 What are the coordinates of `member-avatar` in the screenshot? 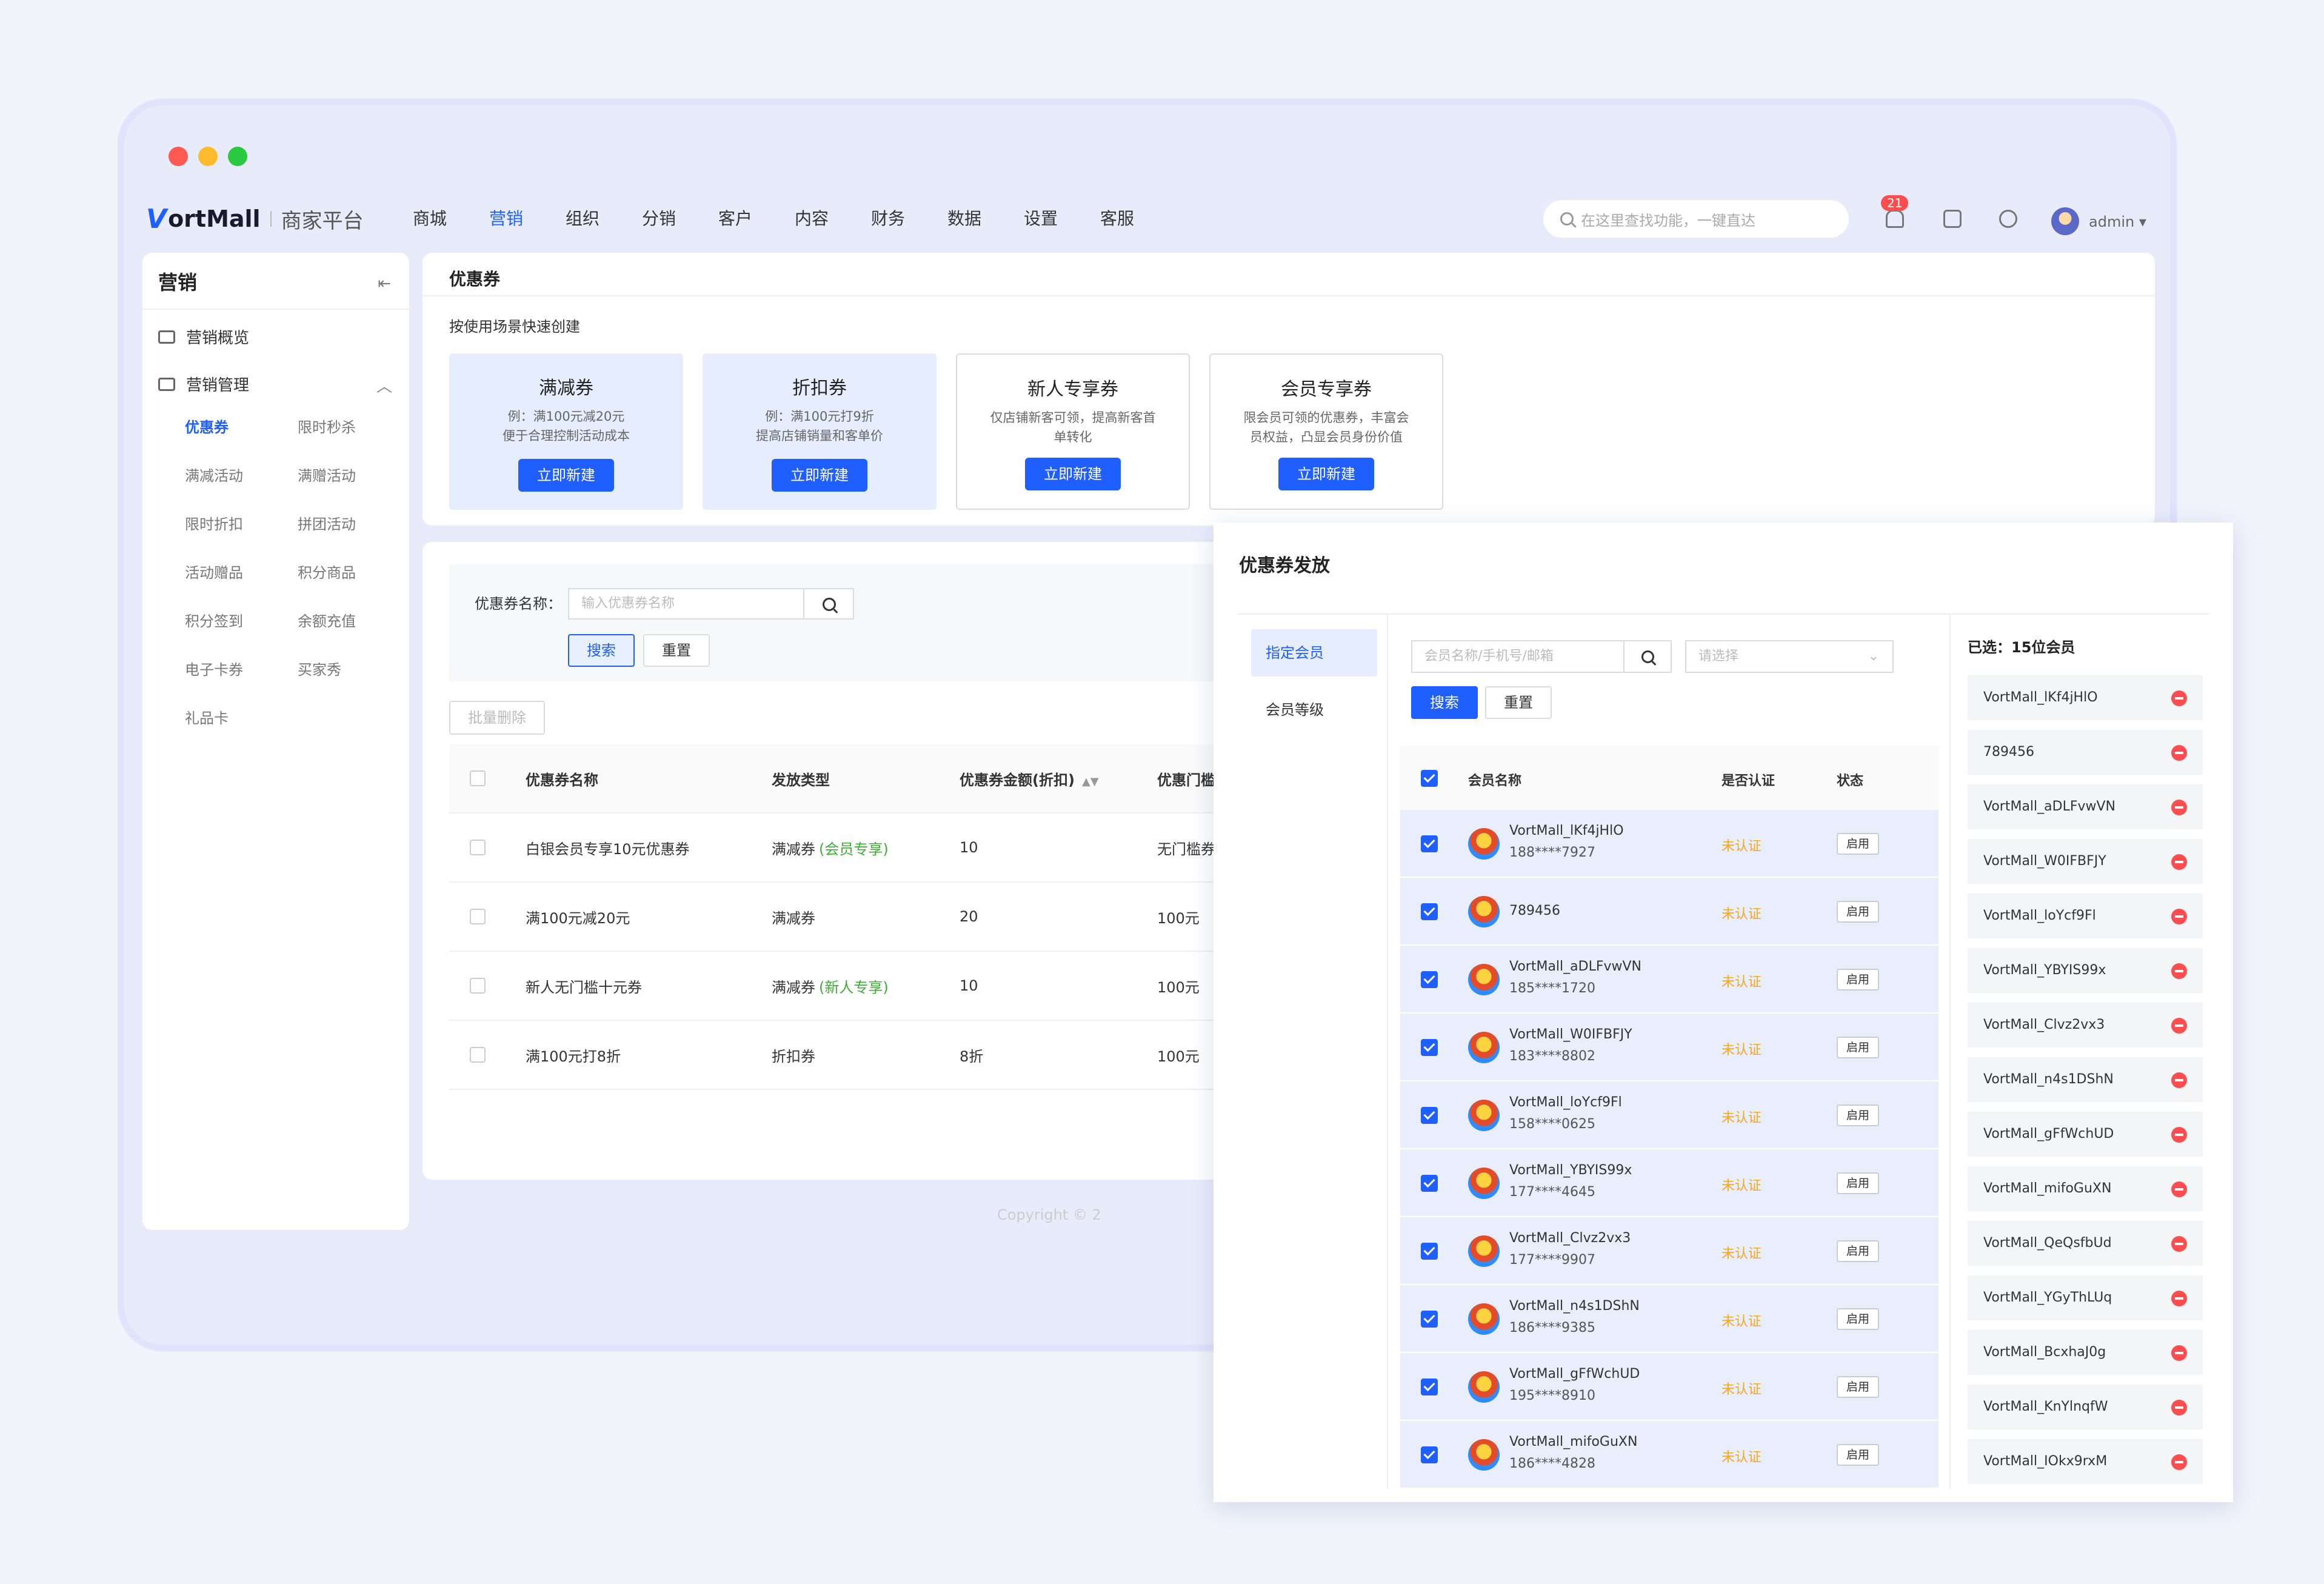 It's located at (1484, 1047).